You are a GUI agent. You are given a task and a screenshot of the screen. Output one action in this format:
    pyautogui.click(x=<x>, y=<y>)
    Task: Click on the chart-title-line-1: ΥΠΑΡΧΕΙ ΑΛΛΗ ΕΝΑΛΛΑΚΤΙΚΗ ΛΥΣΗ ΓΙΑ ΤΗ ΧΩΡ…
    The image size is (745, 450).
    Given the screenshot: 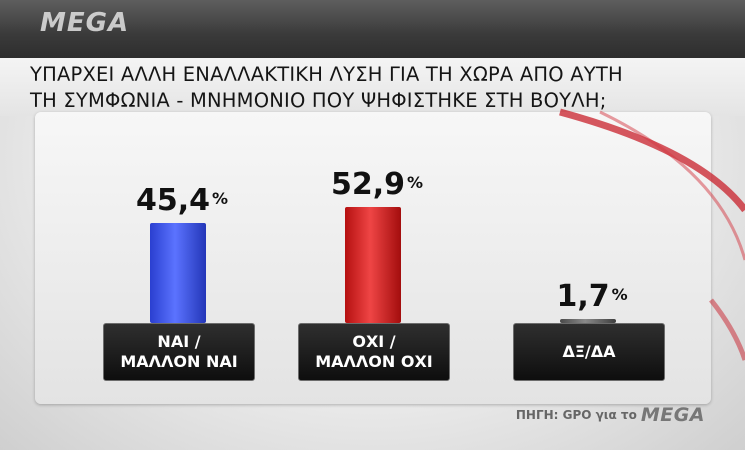 What is the action you would take?
    pyautogui.click(x=326, y=74)
    